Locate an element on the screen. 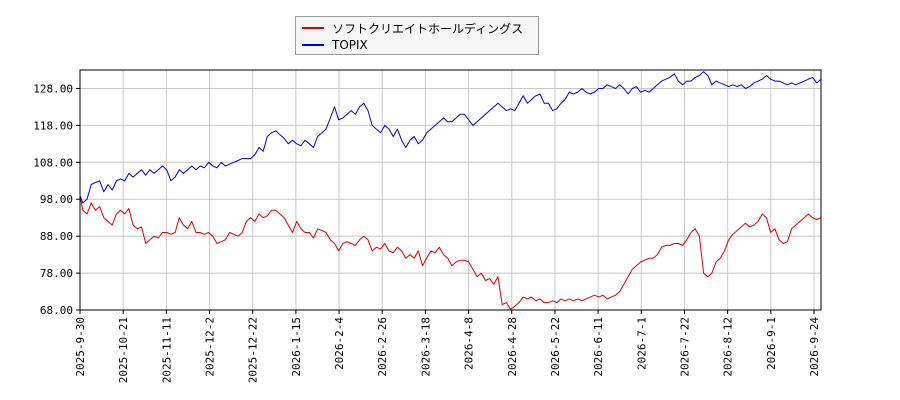 The height and width of the screenshot is (400, 900). x-tick-label: 2026-4-28 is located at coordinates (512, 347).